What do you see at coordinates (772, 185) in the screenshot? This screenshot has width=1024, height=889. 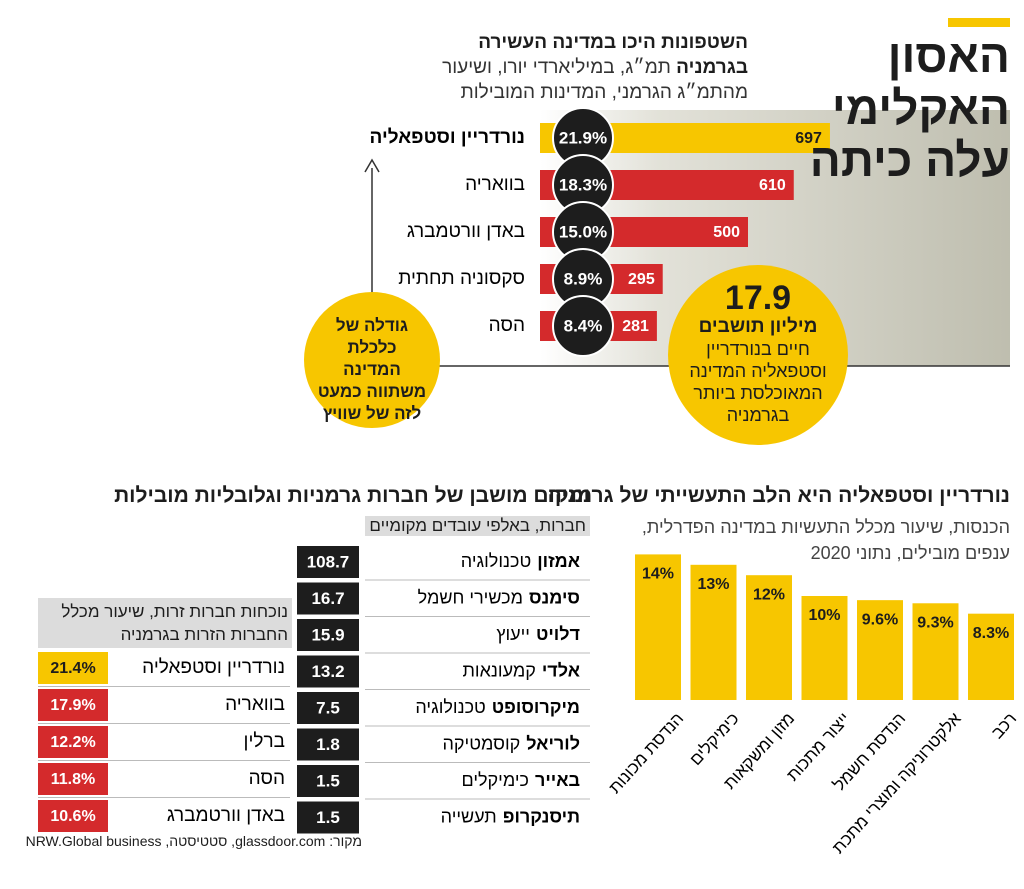 I see `value-label: 610` at bounding box center [772, 185].